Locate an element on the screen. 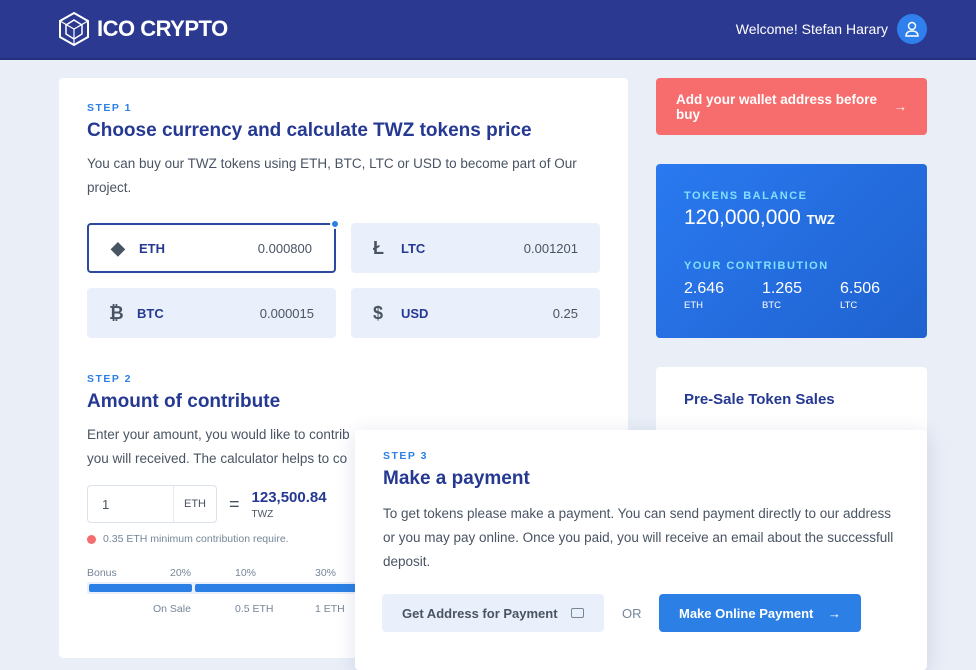 The width and height of the screenshot is (976, 670). contribution-value: 6.506 is located at coordinates (860, 288).